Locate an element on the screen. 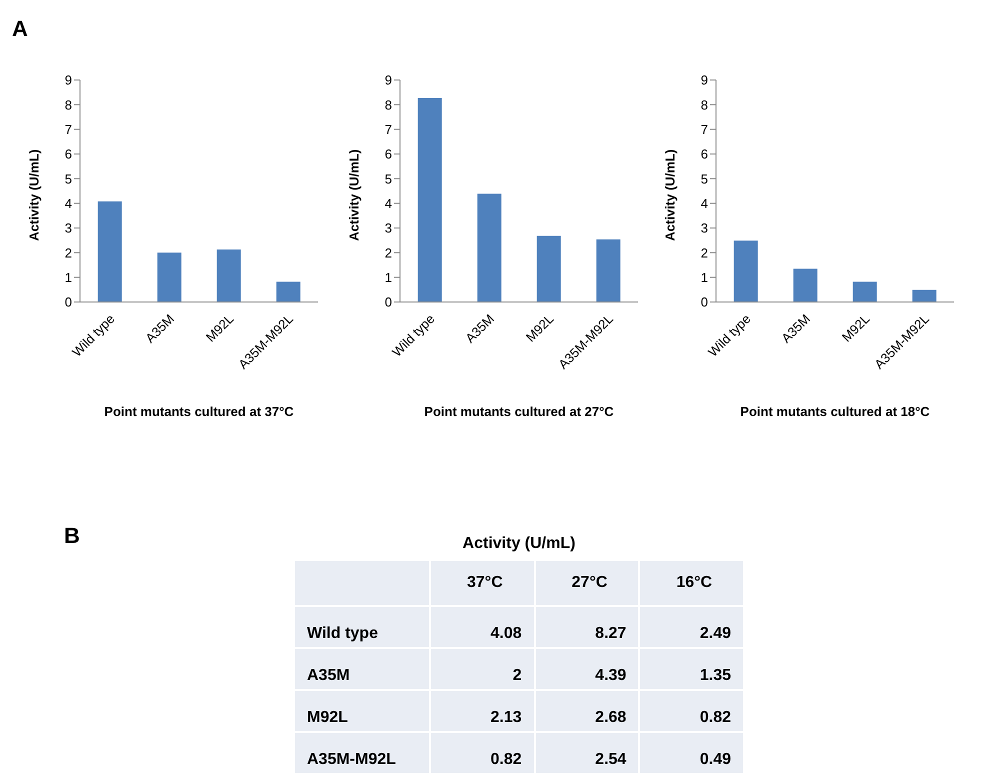 This screenshot has height=780, width=986. text: A is located at coordinates (20, 29).